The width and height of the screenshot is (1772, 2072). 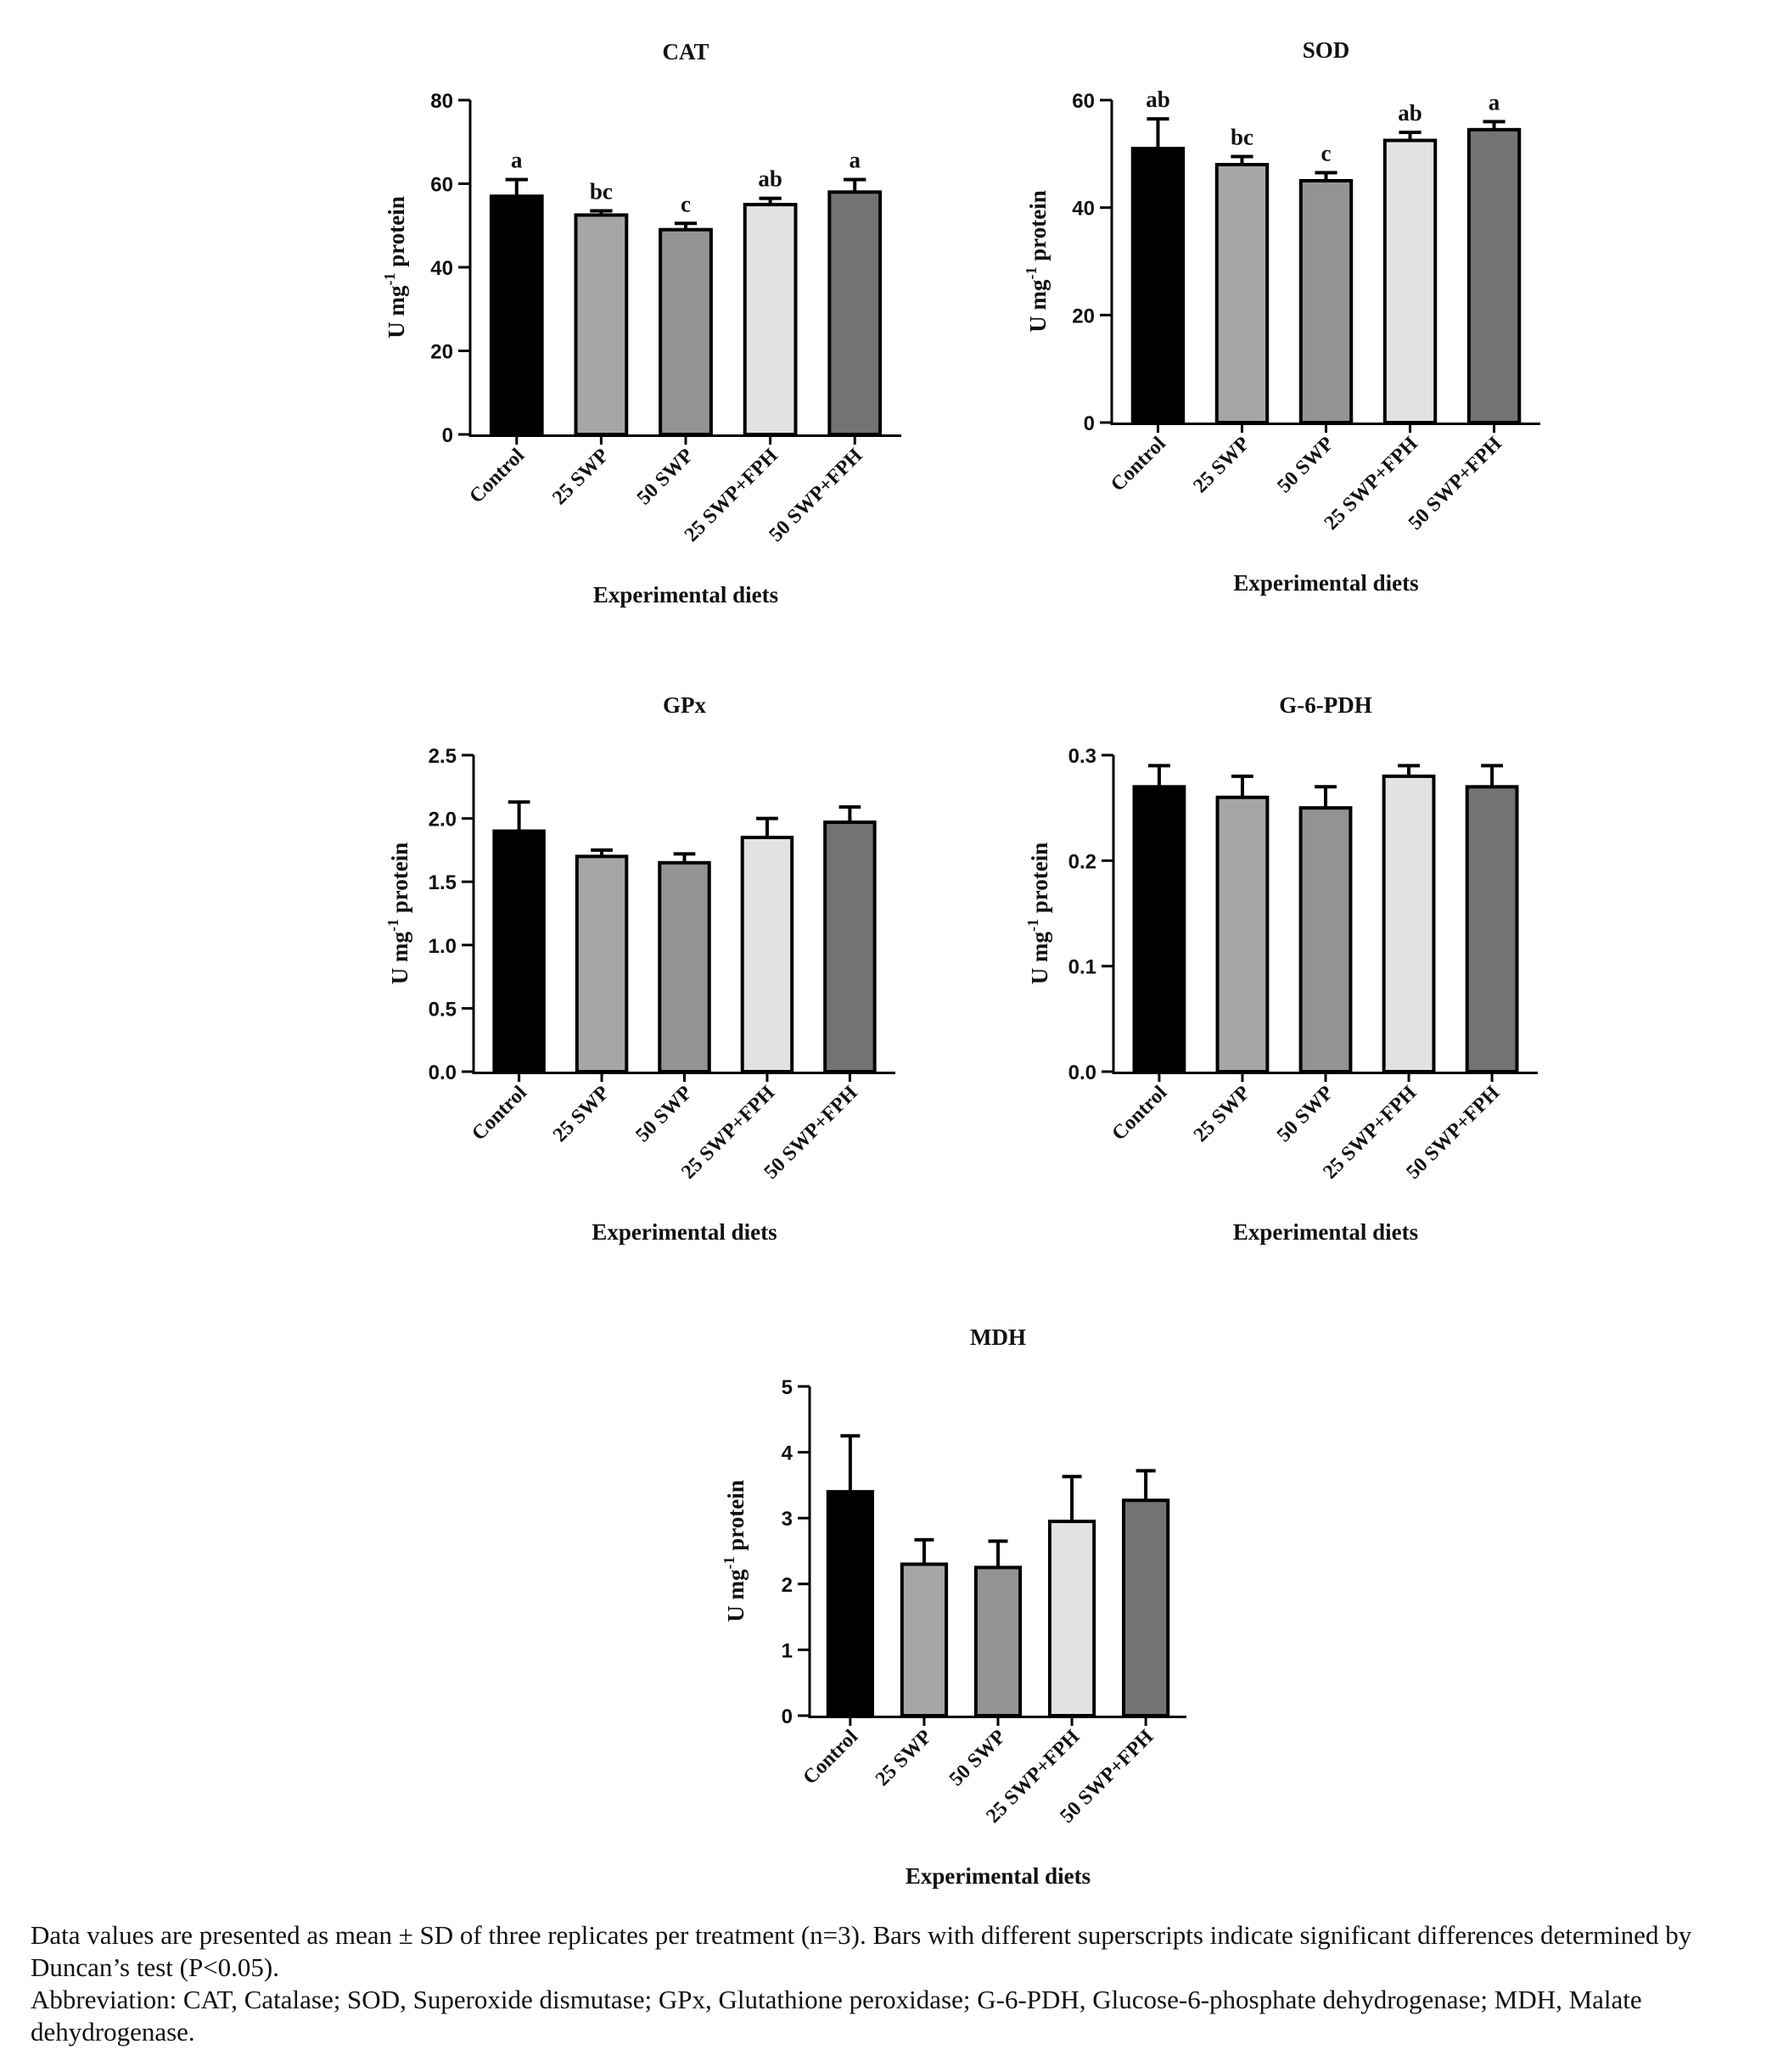 I want to click on y-tick-label: 5, so click(x=788, y=1387).